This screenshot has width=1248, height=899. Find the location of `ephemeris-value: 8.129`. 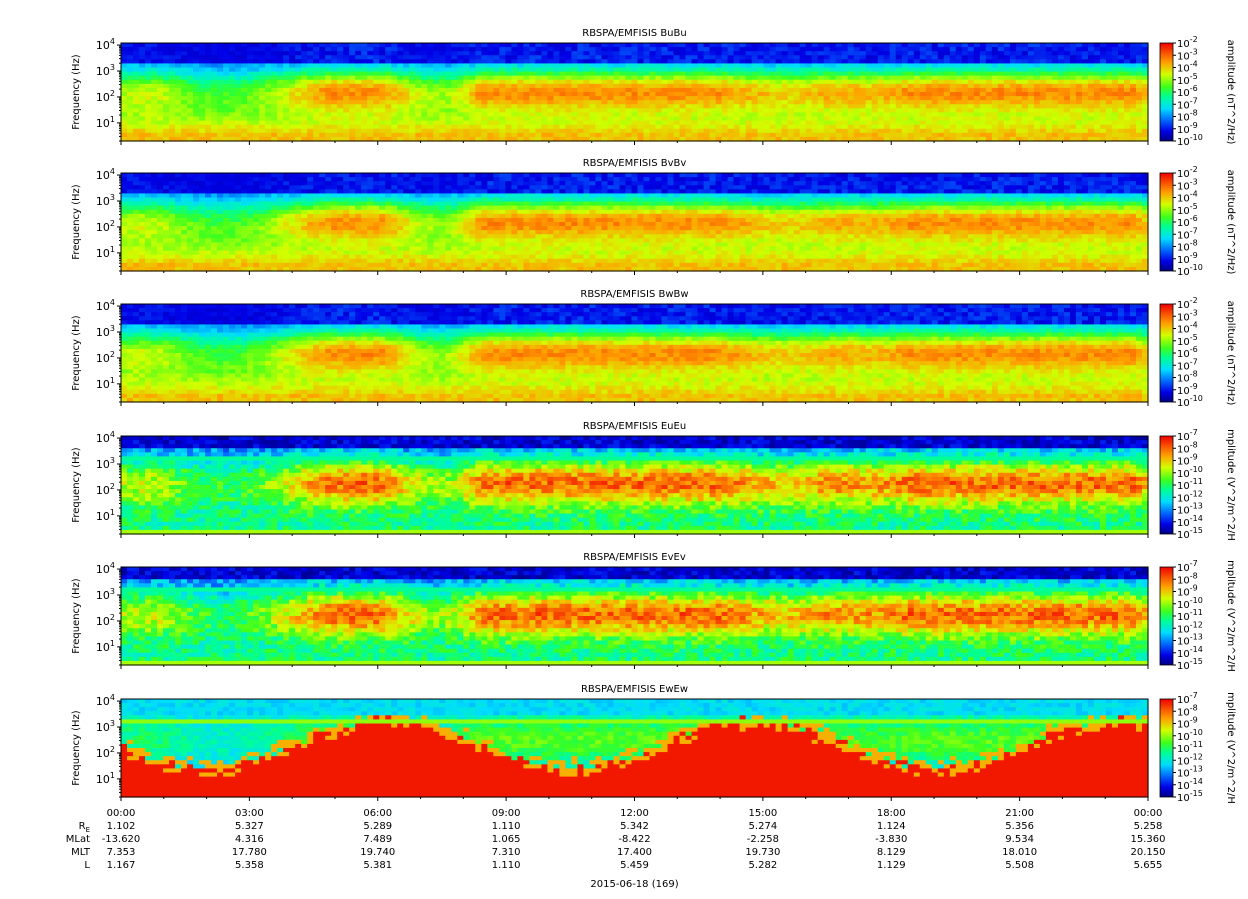

ephemeris-value: 8.129 is located at coordinates (891, 852).